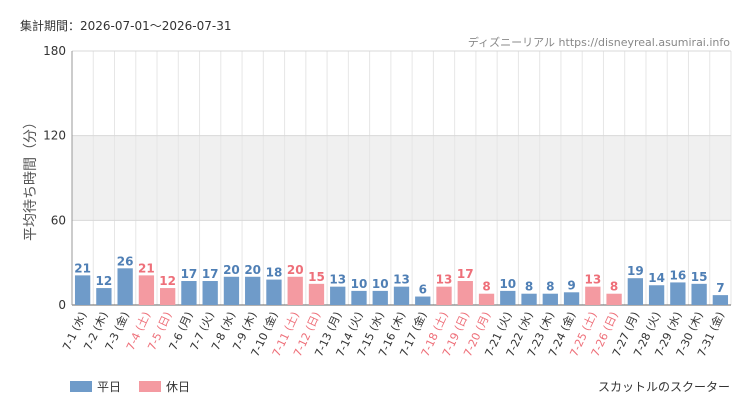 This screenshot has height=410, width=750. Describe the element at coordinates (178, 387) in the screenshot. I see `legend-label-holiday: 休日` at that location.